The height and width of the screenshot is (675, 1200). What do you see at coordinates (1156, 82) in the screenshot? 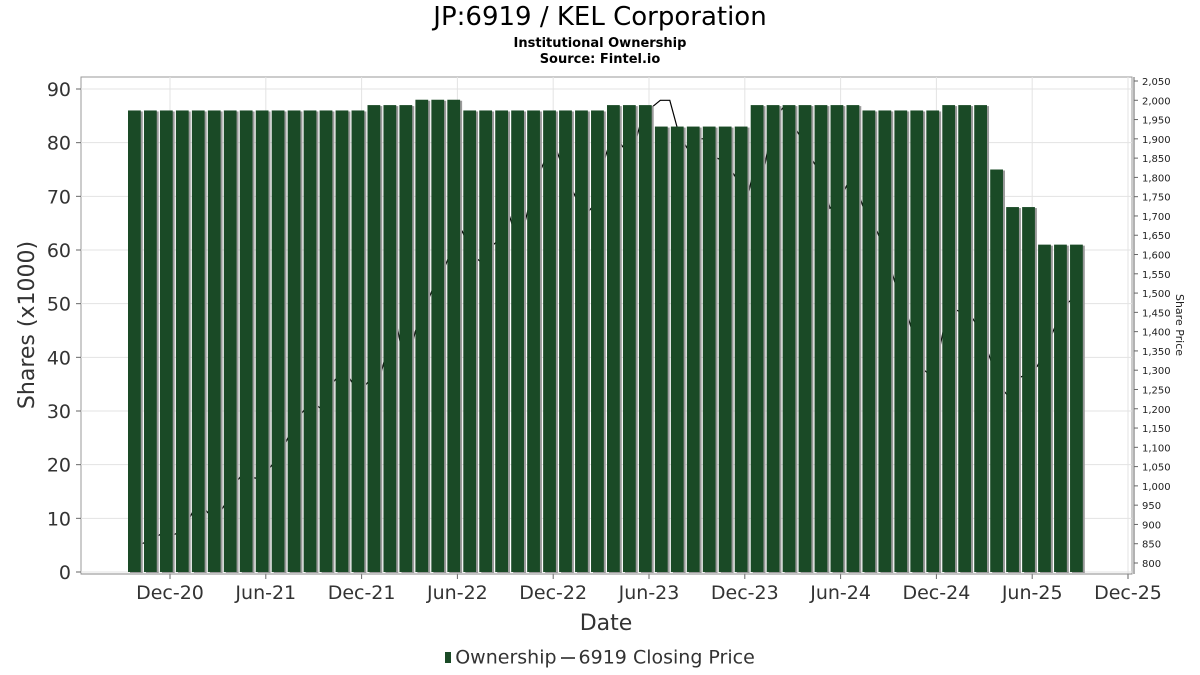
I see `y2-tick-label: 2,050` at bounding box center [1156, 82].